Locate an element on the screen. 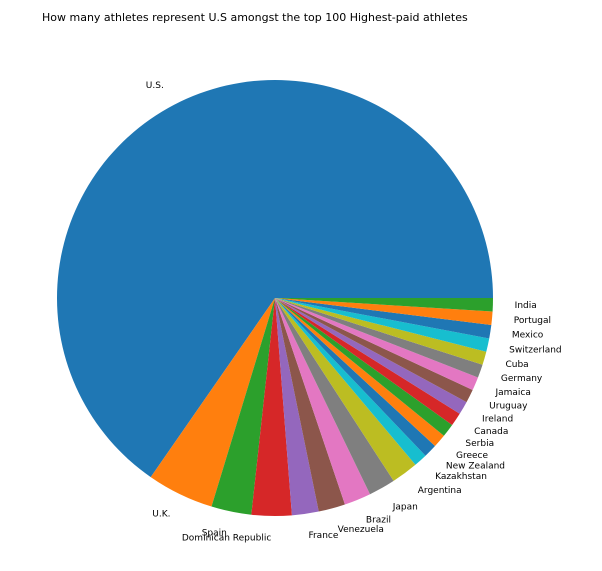  pie-label-spain: Spain is located at coordinates (214, 533).